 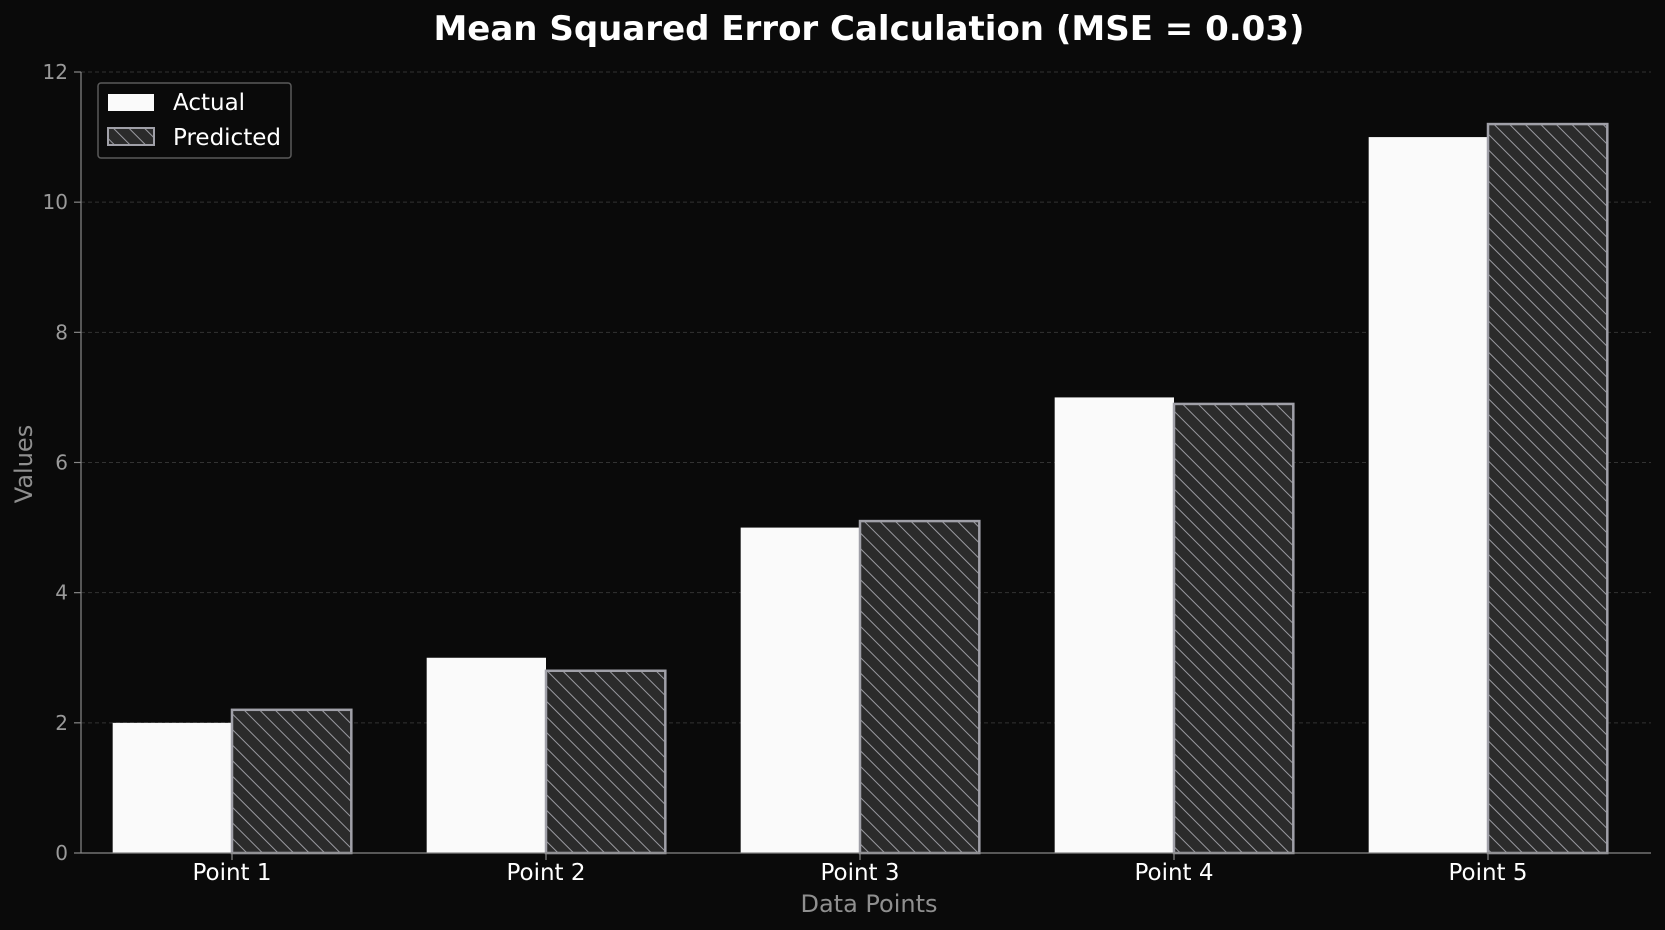 What do you see at coordinates (227, 138) in the screenshot?
I see `legend-label-predicted: Predicted` at bounding box center [227, 138].